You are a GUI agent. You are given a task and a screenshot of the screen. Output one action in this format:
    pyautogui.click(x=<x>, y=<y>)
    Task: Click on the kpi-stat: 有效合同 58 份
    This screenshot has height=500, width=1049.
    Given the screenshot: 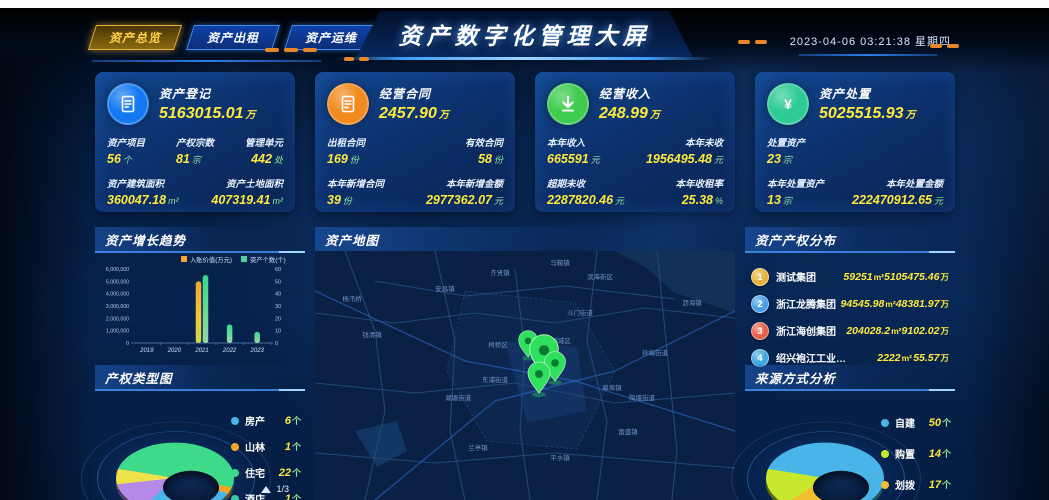 What is the action you would take?
    pyautogui.click(x=484, y=150)
    